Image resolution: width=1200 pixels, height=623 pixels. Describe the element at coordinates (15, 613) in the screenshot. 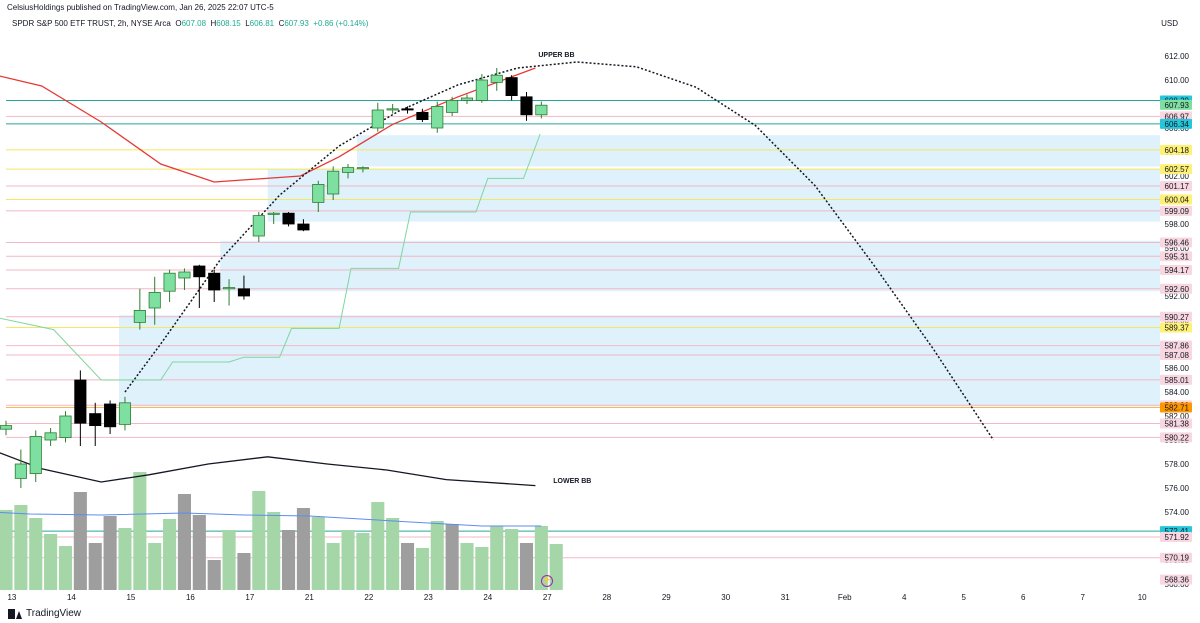

I see `tradingview-logo-icon` at that location.